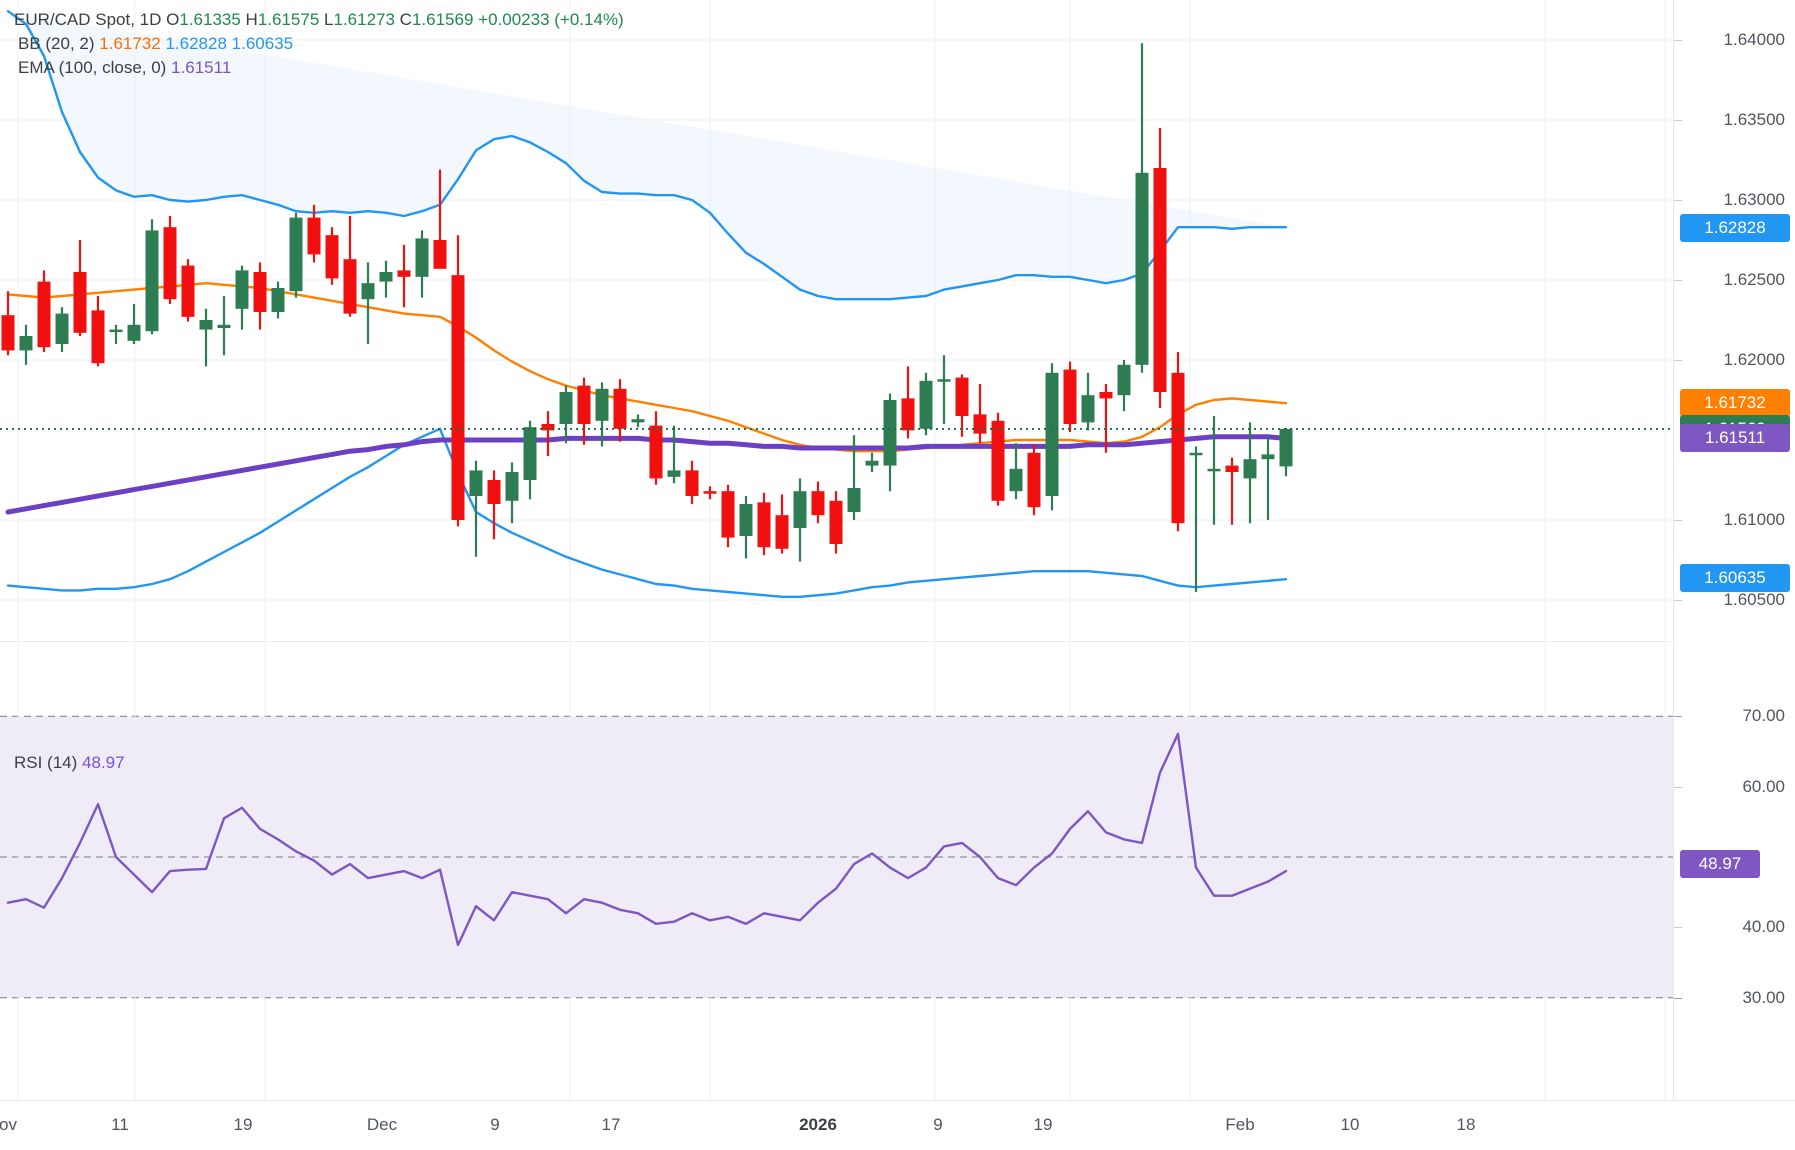 This screenshot has height=1150, width=1795. Describe the element at coordinates (1735, 402) in the screenshot. I see `price-tag-bb-basis: 1.61732` at that location.